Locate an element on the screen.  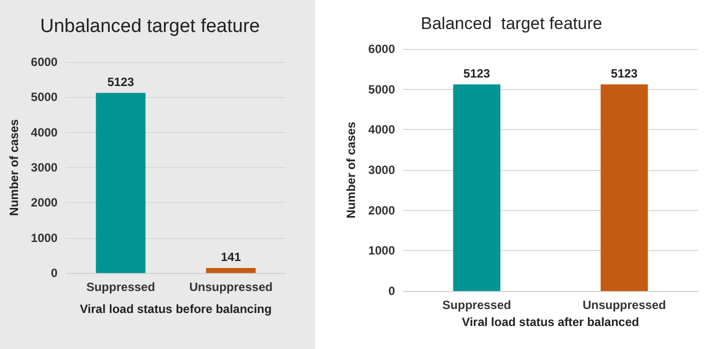
x-axis-title: Viral load status before balancing is located at coordinates (176, 309).